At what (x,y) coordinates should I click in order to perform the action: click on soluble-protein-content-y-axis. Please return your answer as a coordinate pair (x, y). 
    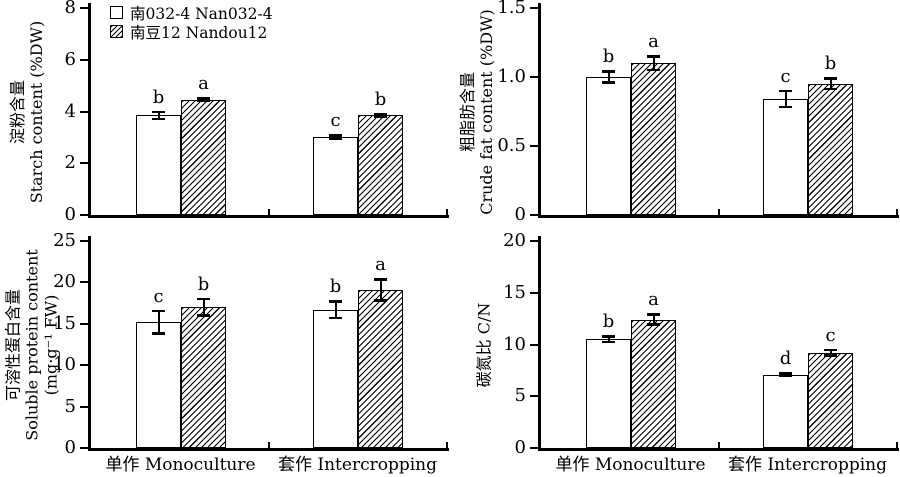
    Looking at the image, I should click on (89, 343).